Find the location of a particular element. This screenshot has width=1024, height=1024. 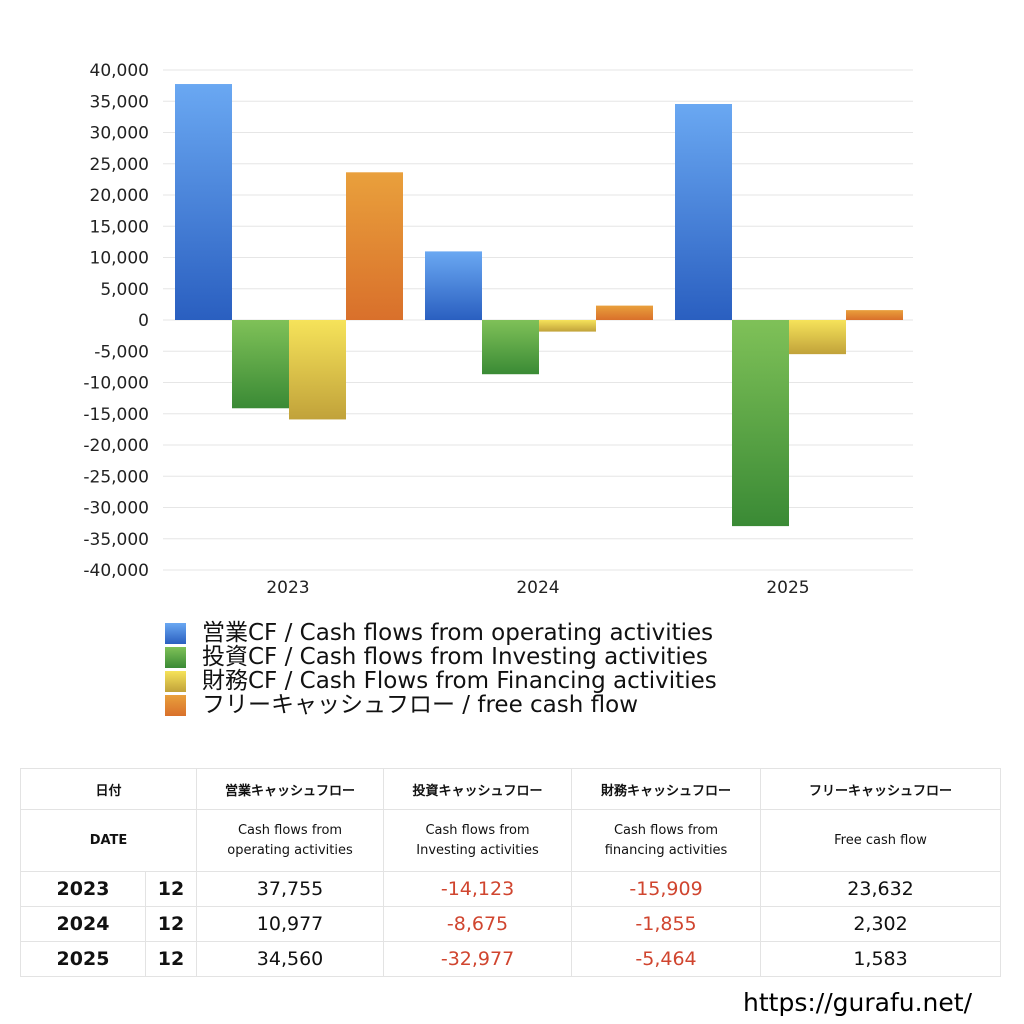

y-tick-label: 5,000 is located at coordinates (124, 290).